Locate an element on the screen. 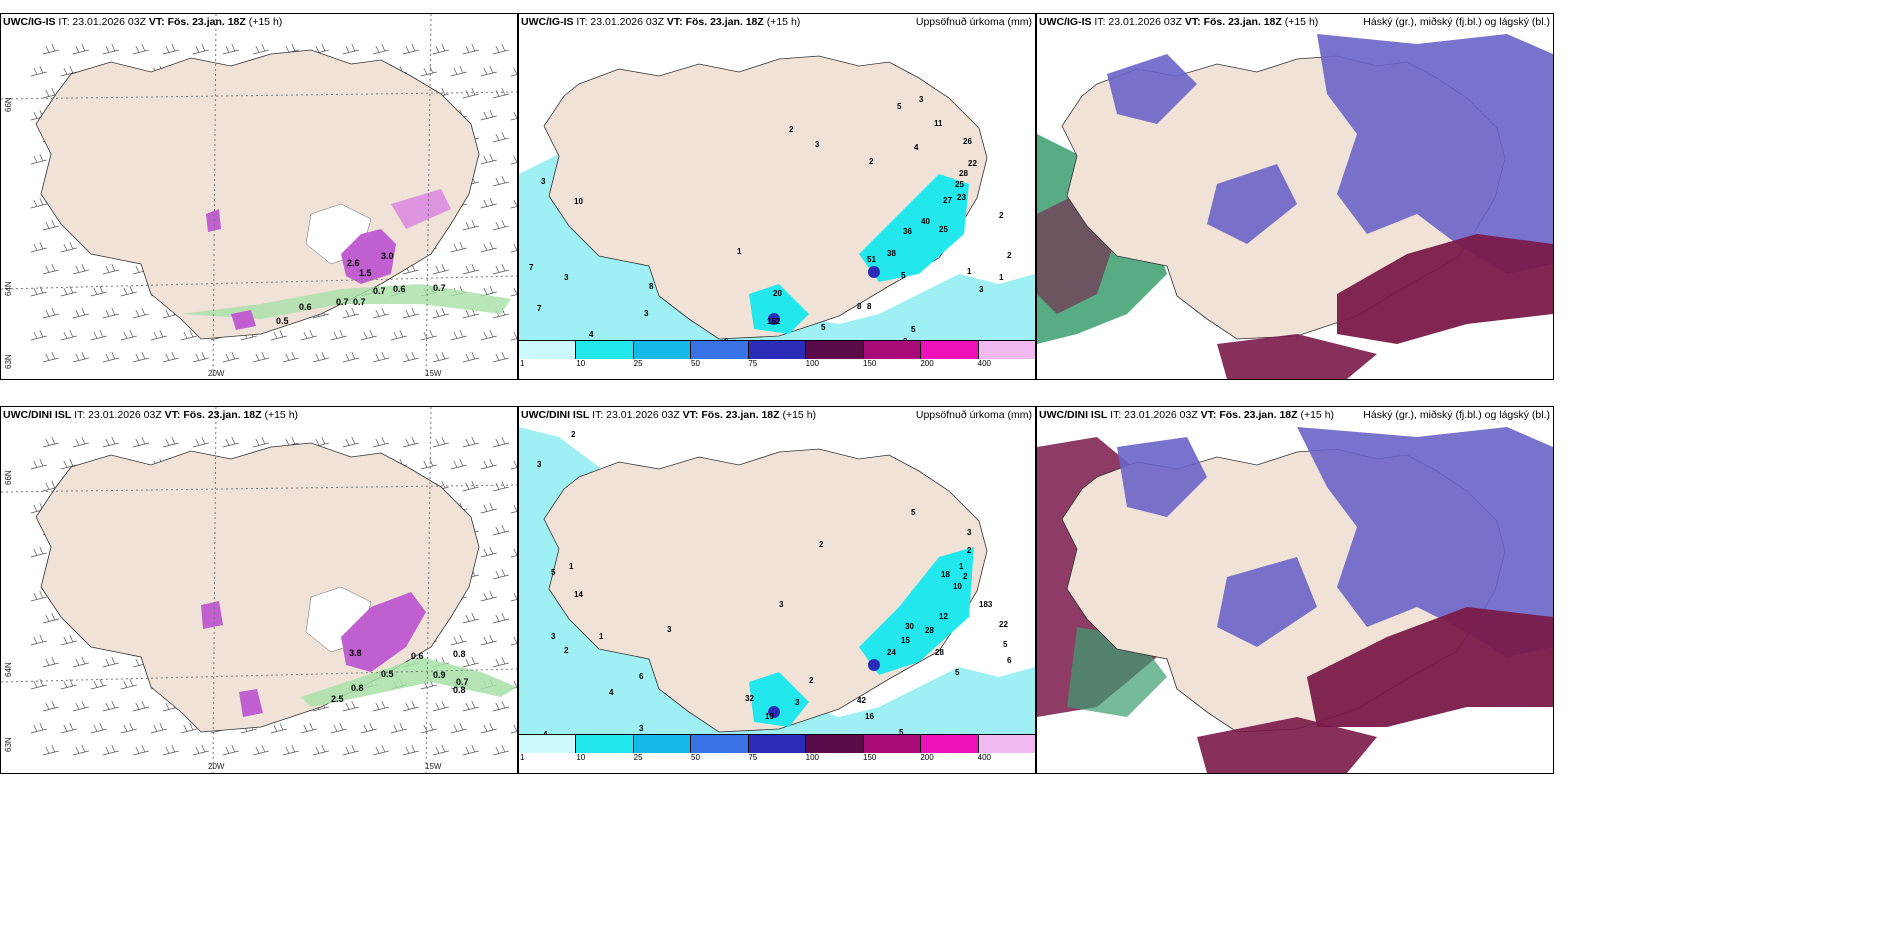 This screenshot has height=950, width=1900. legend-tick-label: 75 is located at coordinates (753, 363).